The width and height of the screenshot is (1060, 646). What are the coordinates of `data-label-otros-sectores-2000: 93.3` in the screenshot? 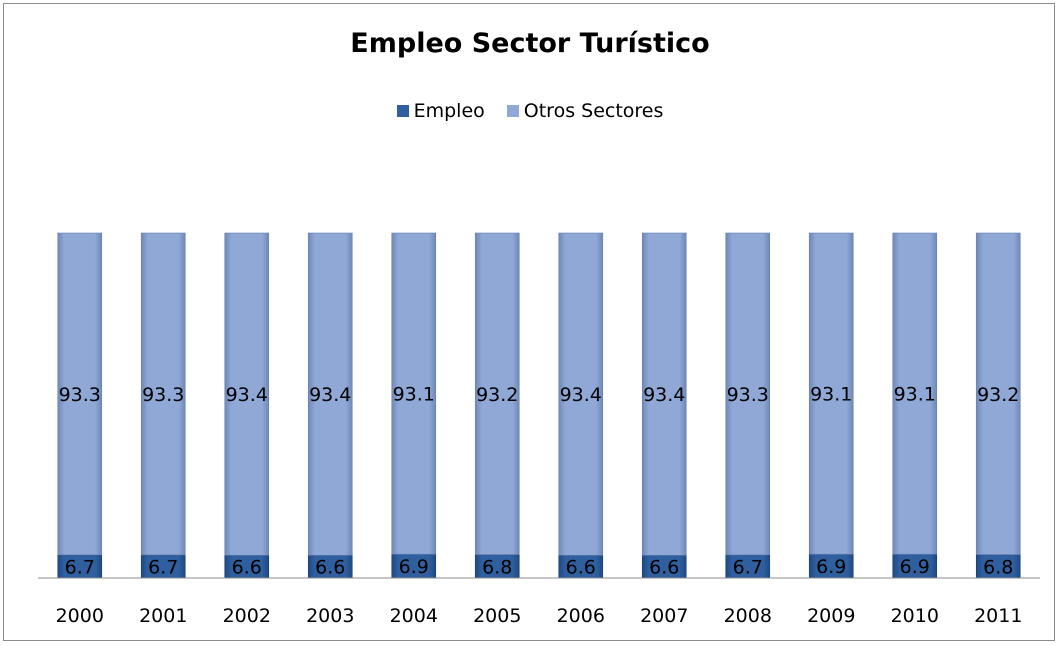 It's located at (80, 395).